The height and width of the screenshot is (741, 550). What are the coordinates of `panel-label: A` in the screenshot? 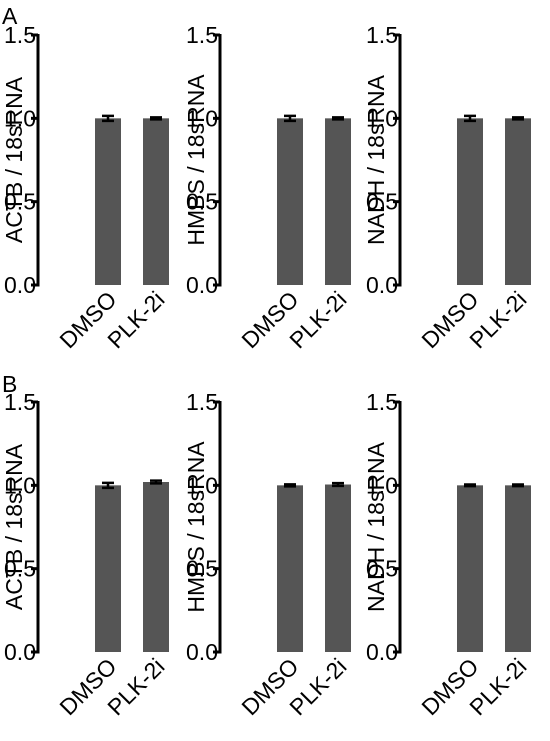 It's located at (10, 16).